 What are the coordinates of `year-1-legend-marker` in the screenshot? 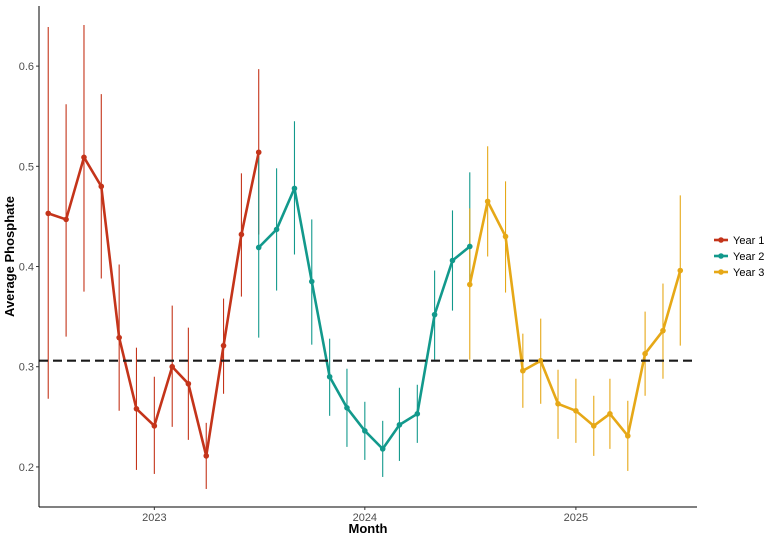 It's located at (721, 240).